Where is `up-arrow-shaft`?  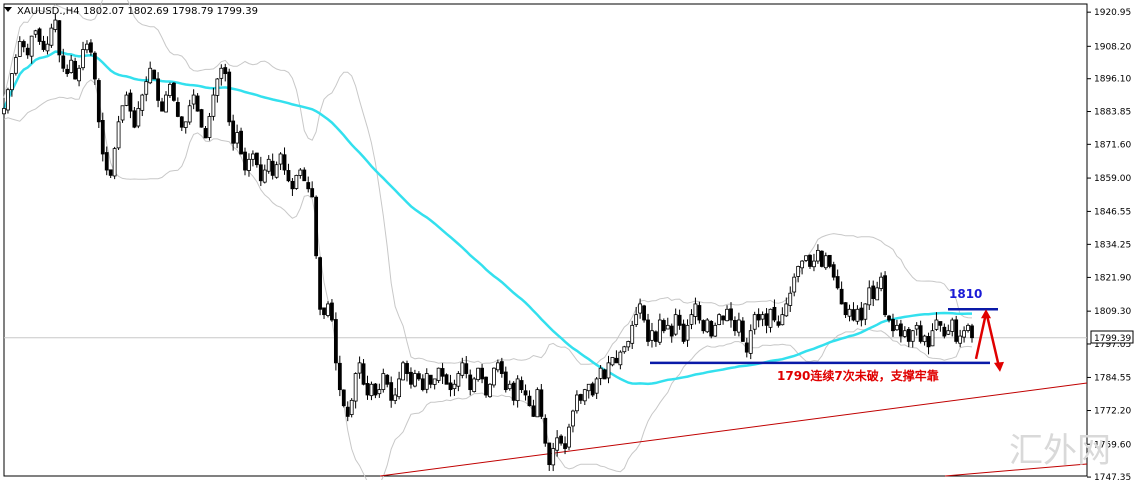 up-arrow-shaft is located at coordinates (981, 336).